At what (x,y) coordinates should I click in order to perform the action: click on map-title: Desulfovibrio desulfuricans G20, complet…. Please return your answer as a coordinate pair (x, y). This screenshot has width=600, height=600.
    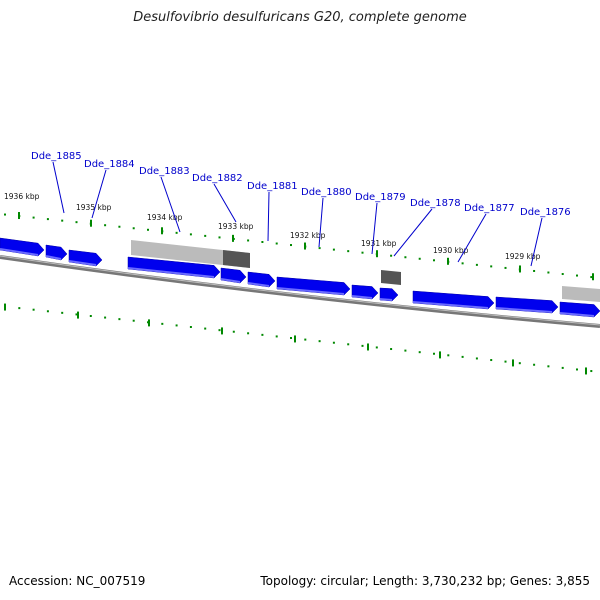
    Looking at the image, I should click on (300, 17).